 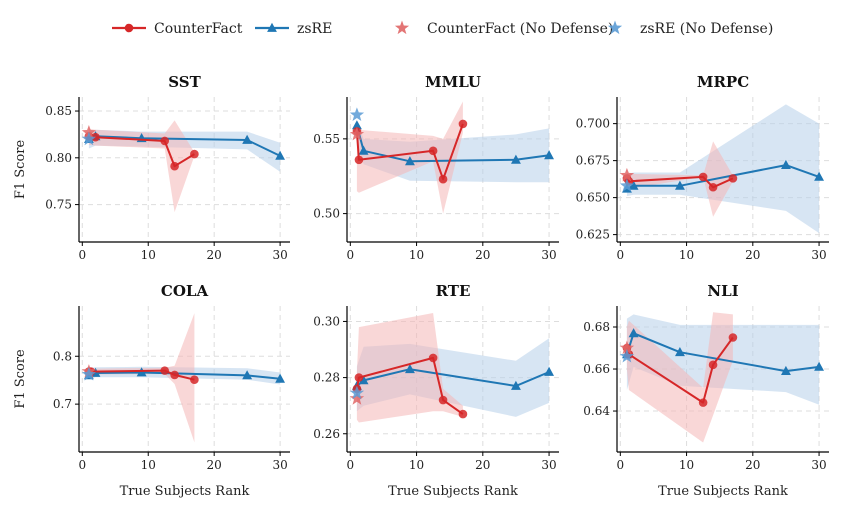 What do you see at coordinates (326, 214) in the screenshot?
I see `y-tick-label: 0.50` at bounding box center [326, 214].